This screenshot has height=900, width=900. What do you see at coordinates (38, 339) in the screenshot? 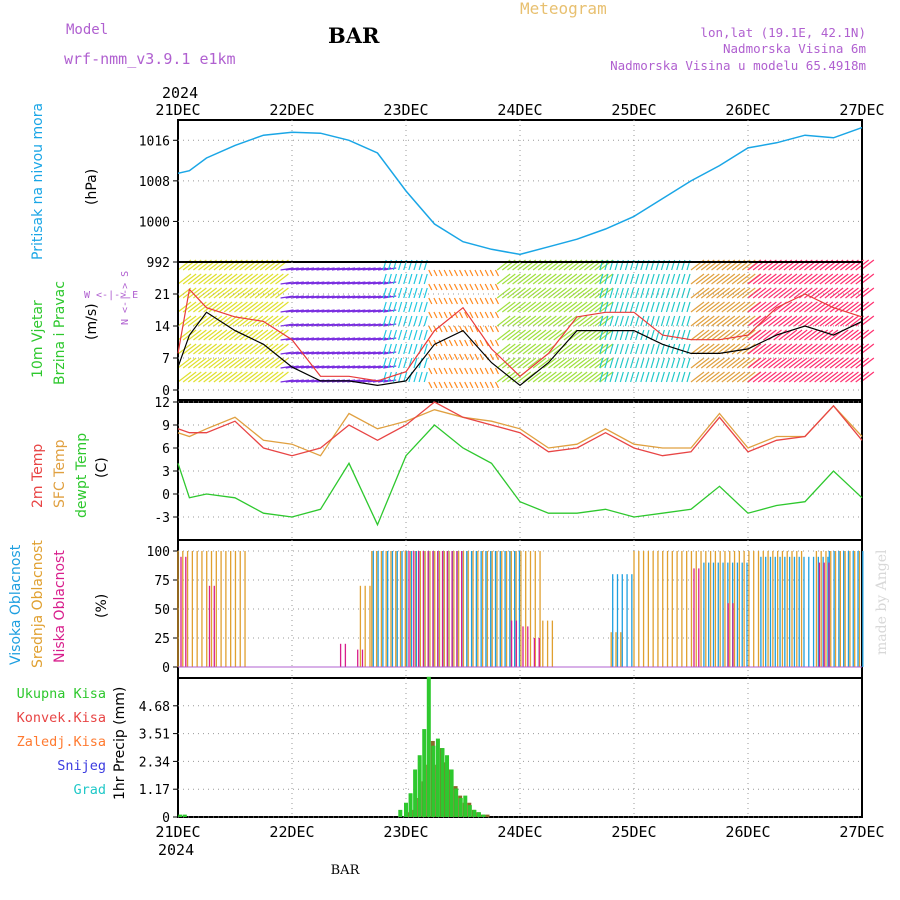
I see `wind-ylabel-1: 10m Vjetar` at bounding box center [38, 339].